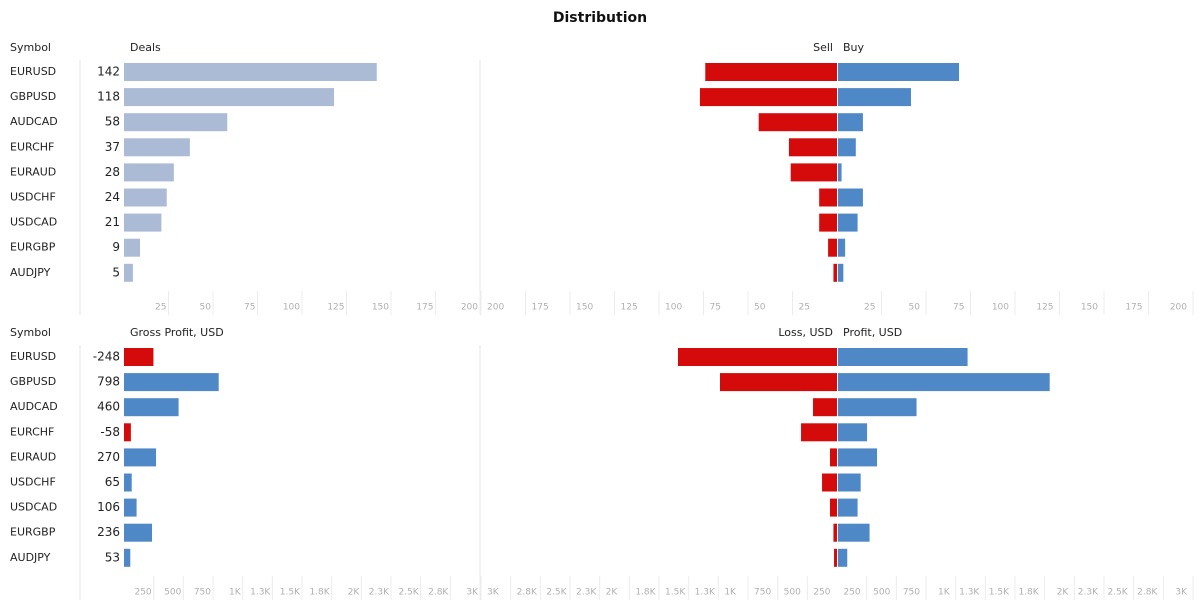 This screenshot has height=607, width=1204. What do you see at coordinates (112, 222) in the screenshot?
I see `value-label: 21` at bounding box center [112, 222].